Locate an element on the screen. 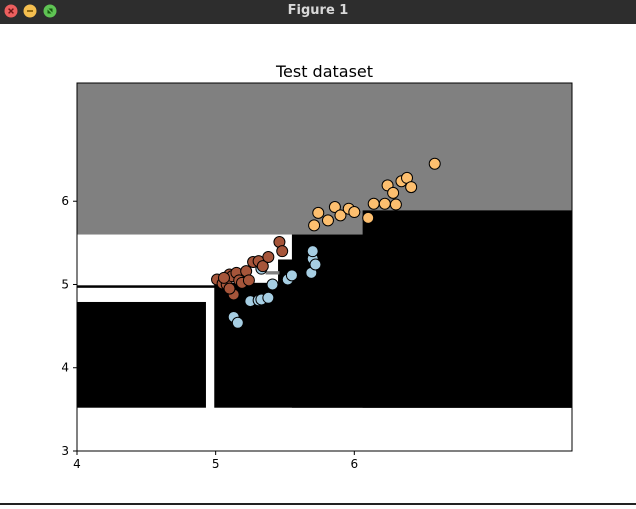 Image resolution: width=636 pixels, height=509 pixels. maximize-button is located at coordinates (50, 11).